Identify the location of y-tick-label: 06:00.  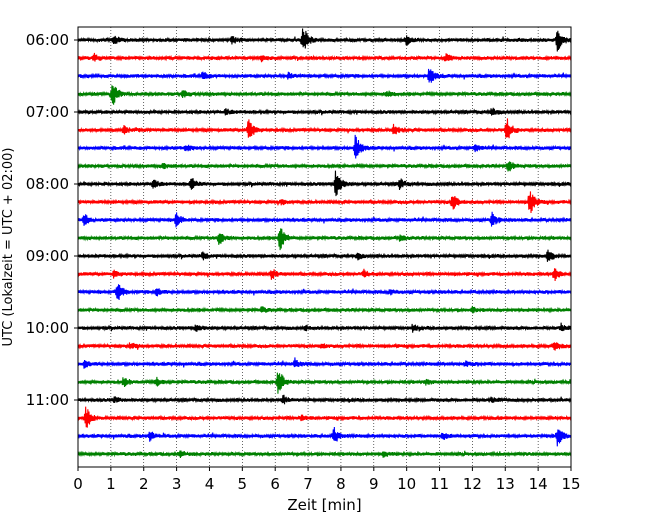
(47, 40).